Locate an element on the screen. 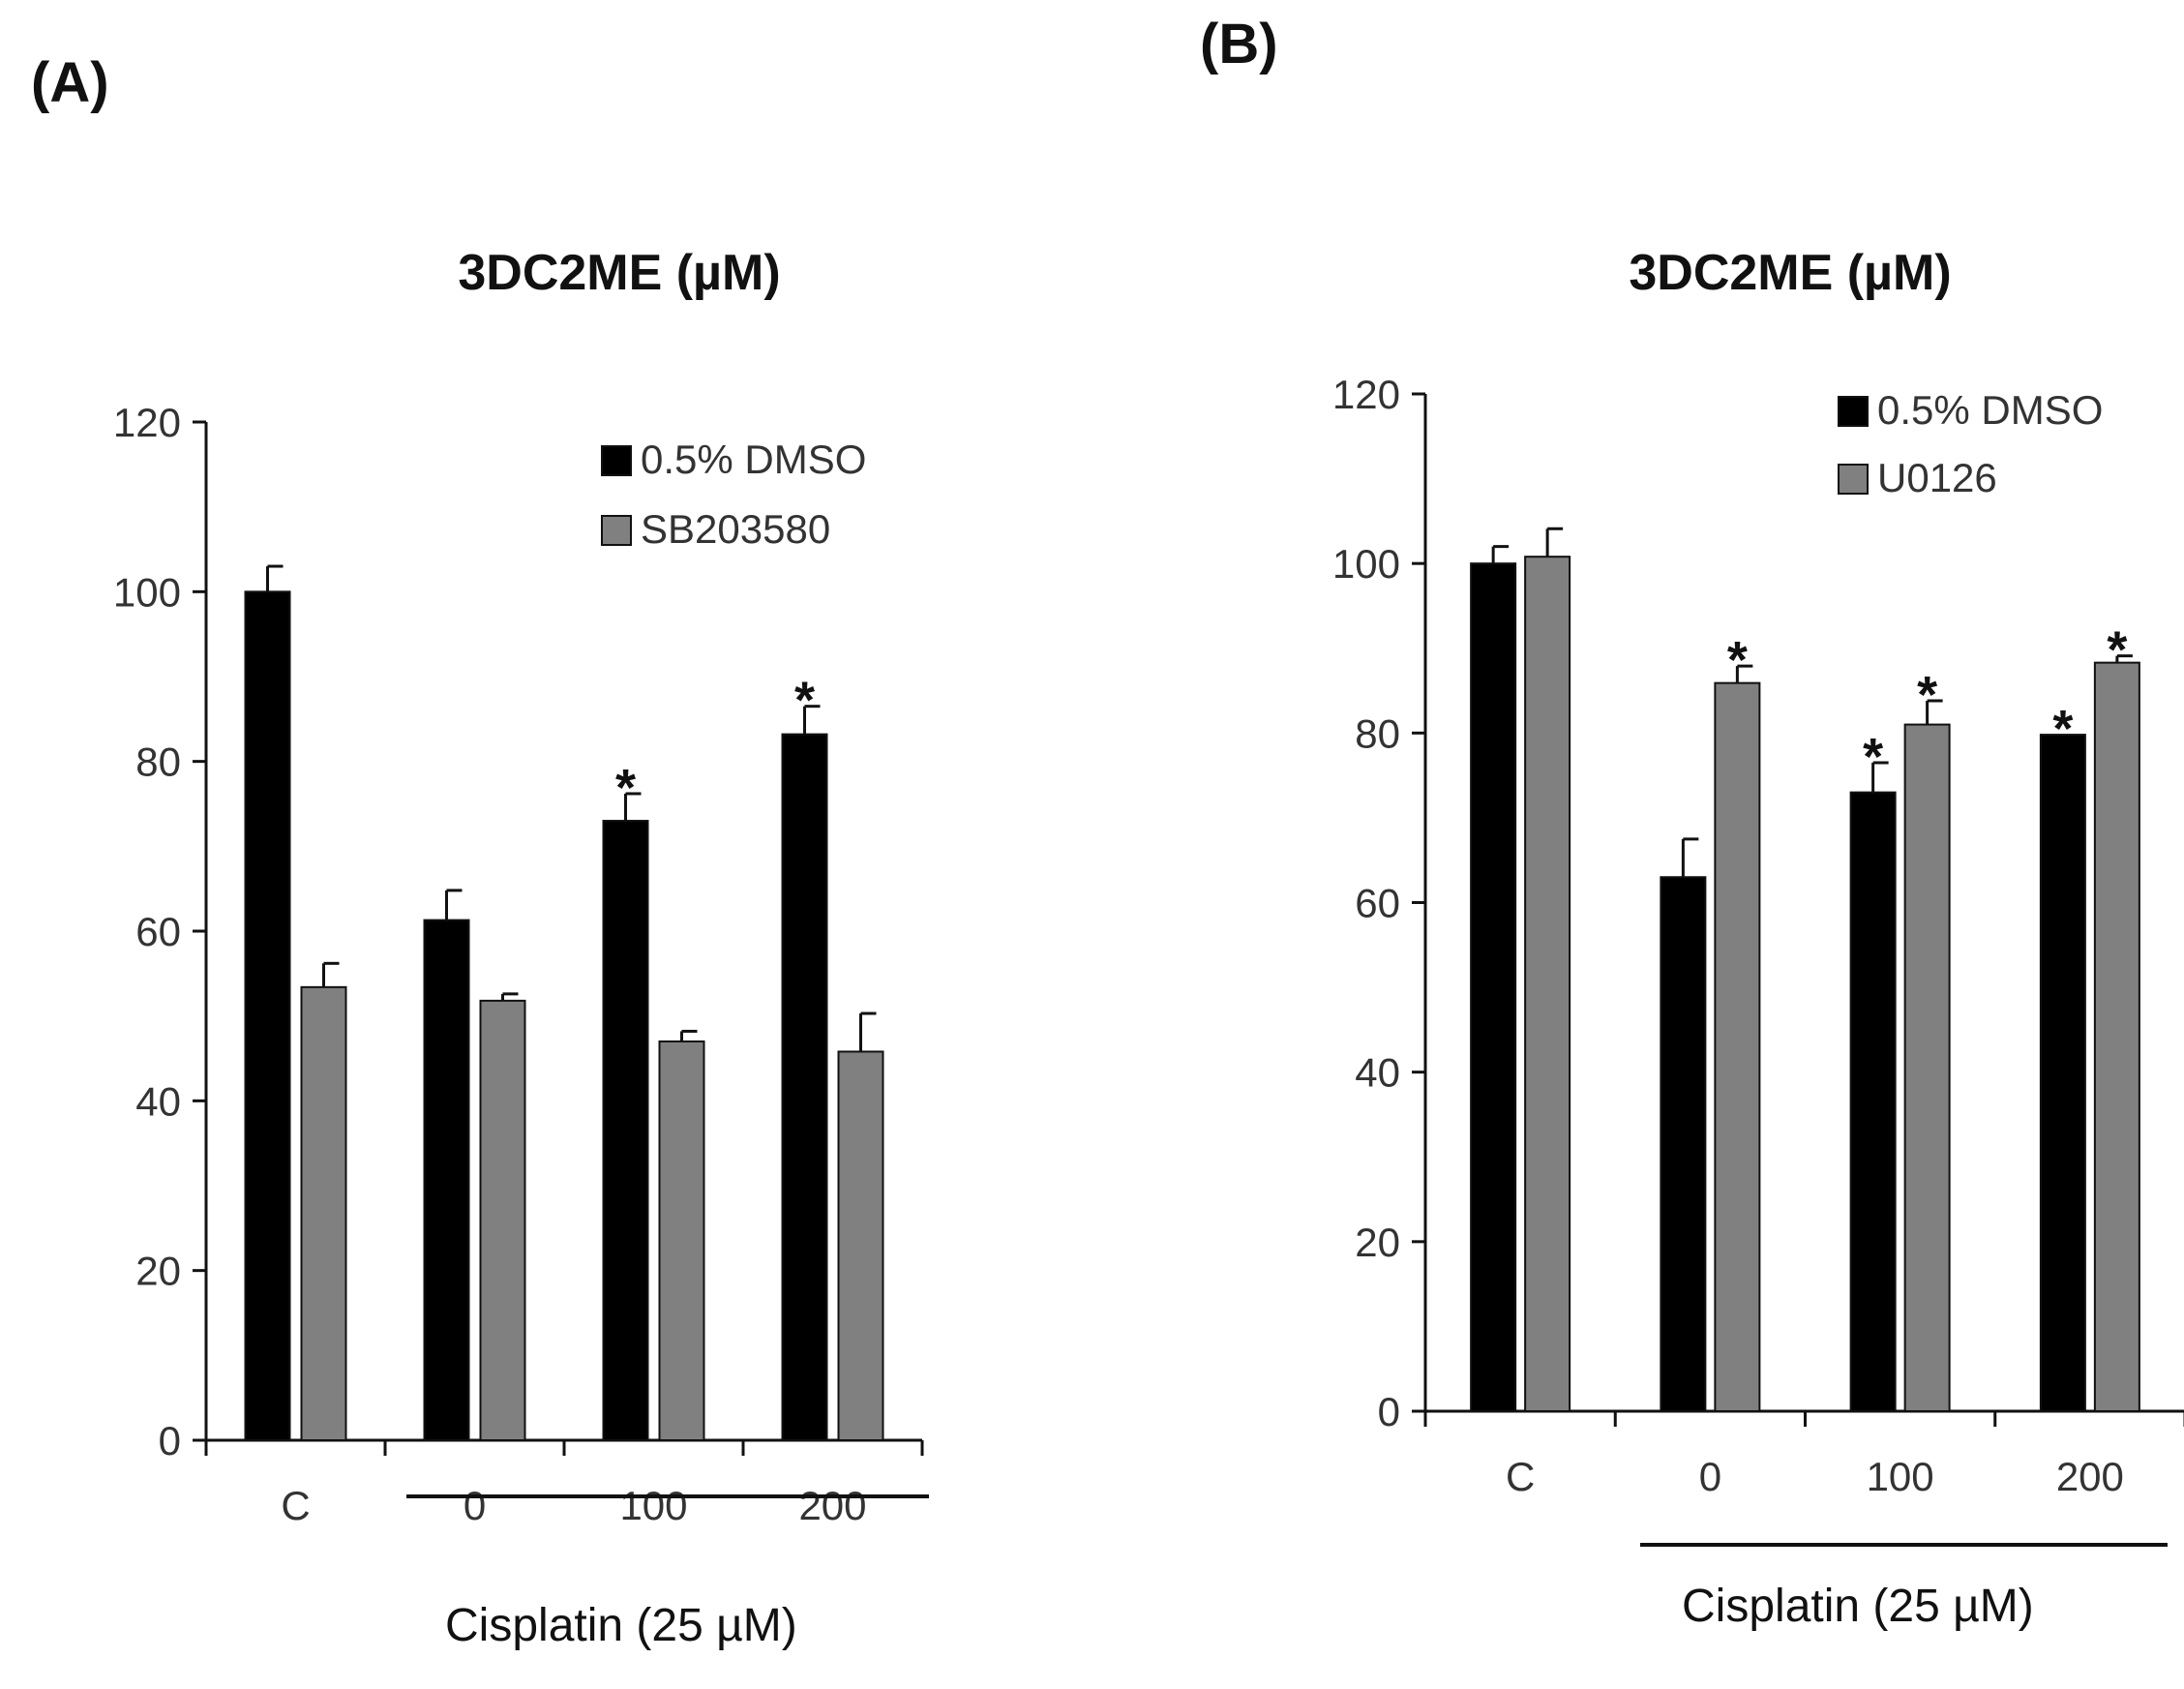 Image resolution: width=2184 pixels, height=1689 pixels. chart-a-y-tick-label: 0 is located at coordinates (170, 1440).